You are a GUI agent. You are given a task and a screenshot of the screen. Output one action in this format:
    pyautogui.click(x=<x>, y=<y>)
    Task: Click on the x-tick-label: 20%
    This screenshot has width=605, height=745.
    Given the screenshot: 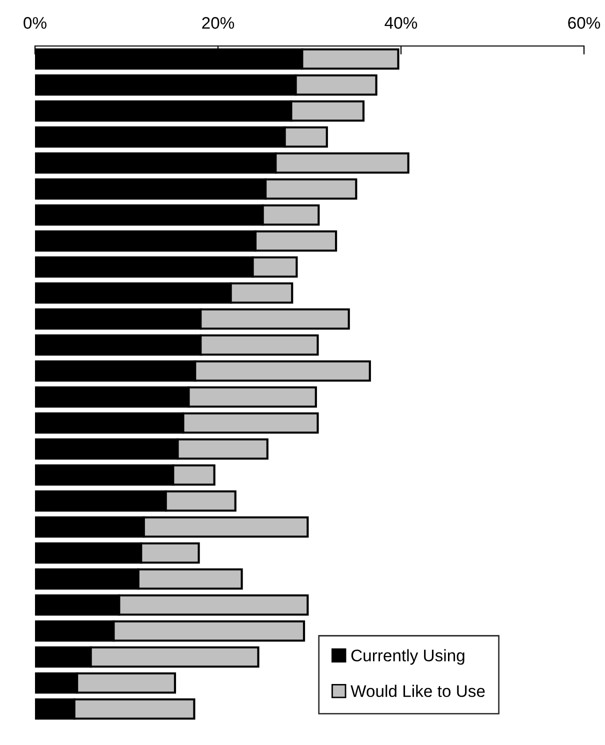 What is the action you would take?
    pyautogui.click(x=218, y=23)
    